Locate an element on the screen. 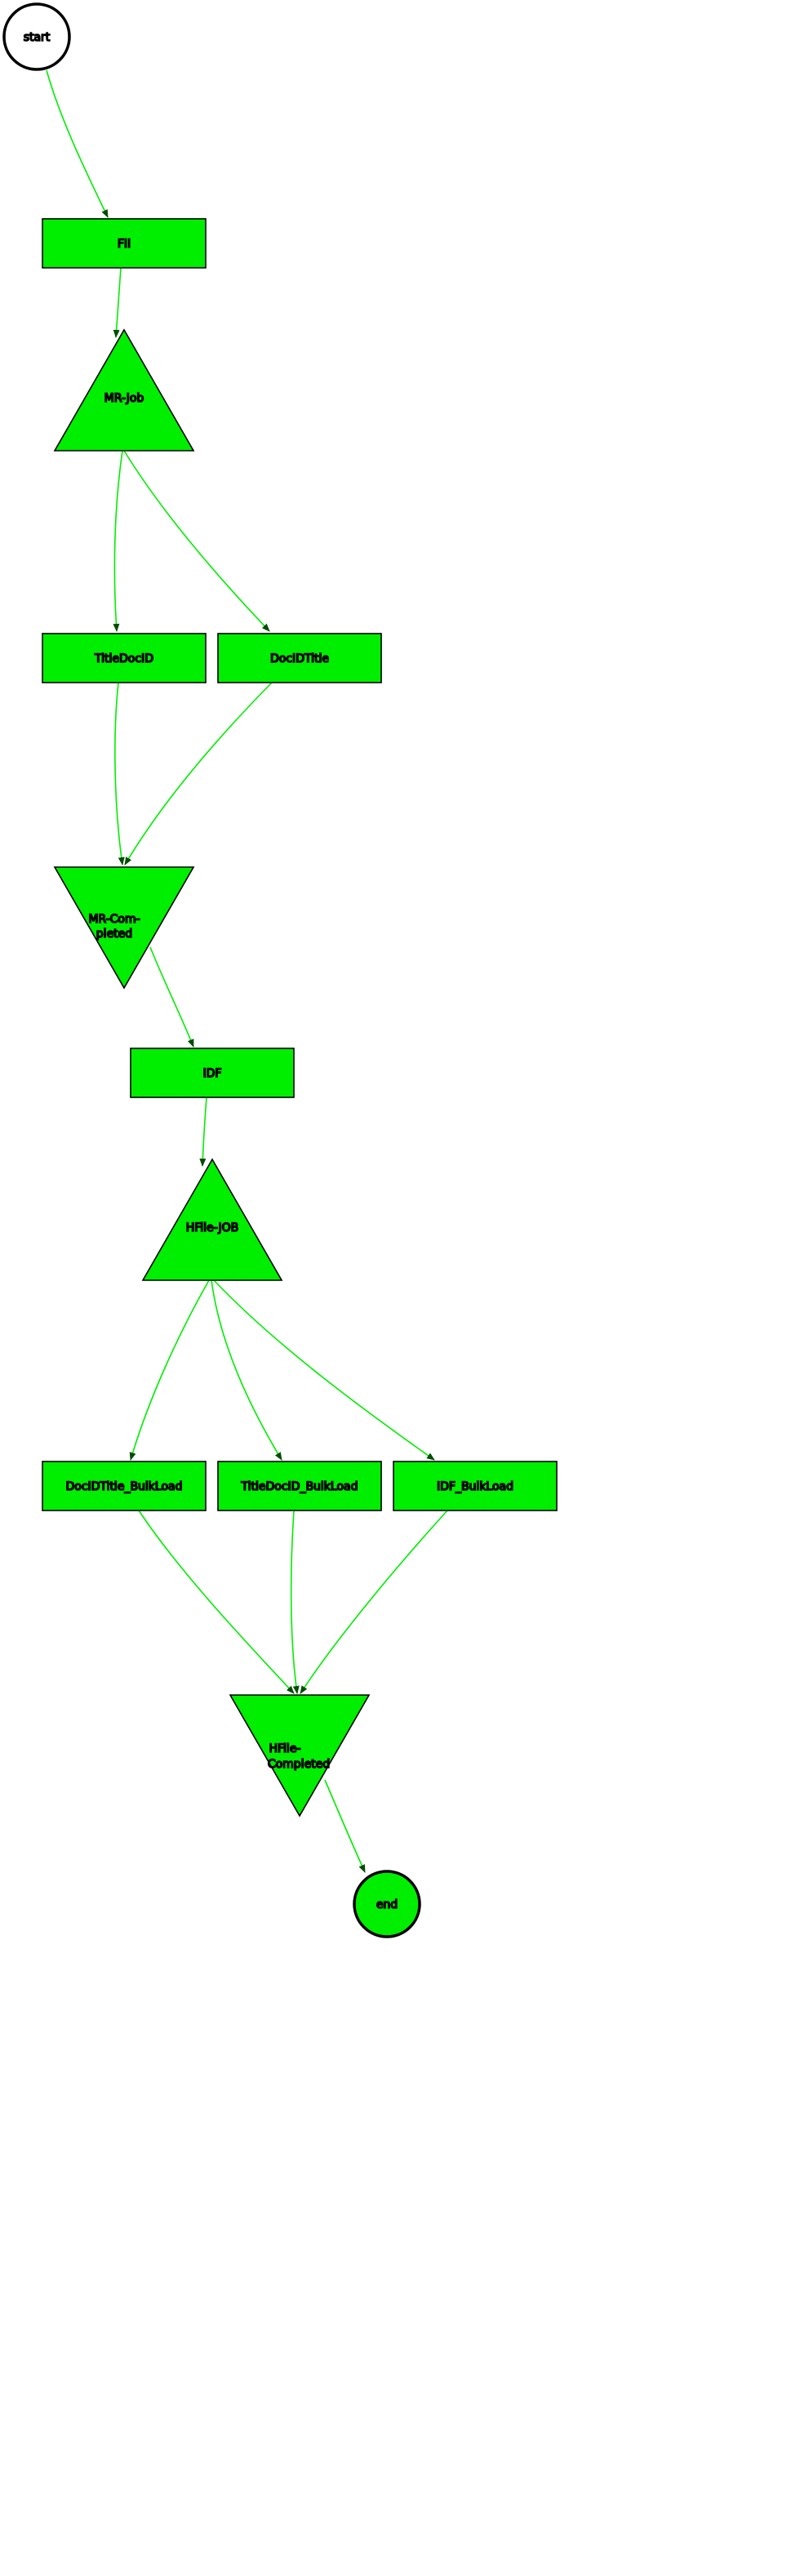  node-mr-completed-label-line2: pleted is located at coordinates (114, 934).